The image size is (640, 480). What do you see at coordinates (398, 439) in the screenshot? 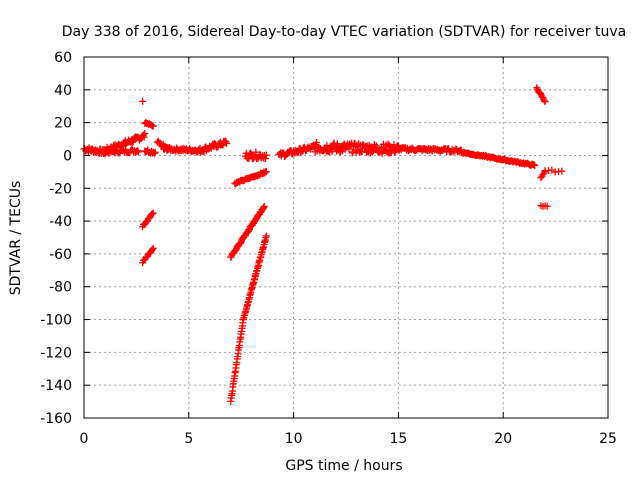
I see `x-tick-label: 15` at bounding box center [398, 439].